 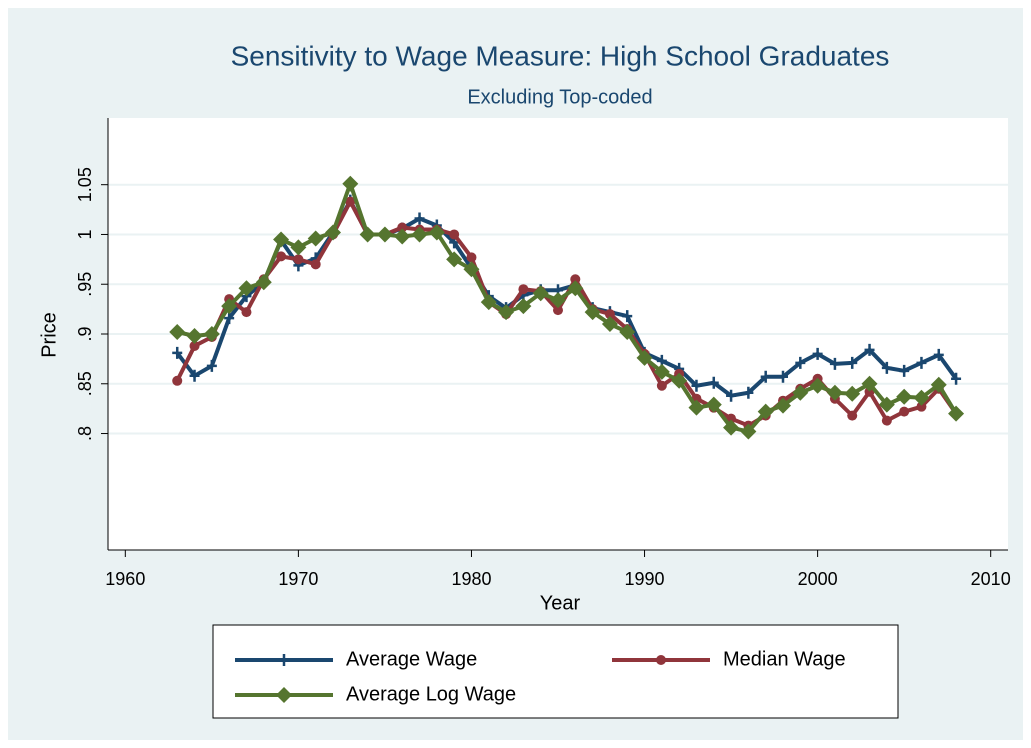 What do you see at coordinates (471, 579) in the screenshot?
I see `x-tick-label: 1980` at bounding box center [471, 579].